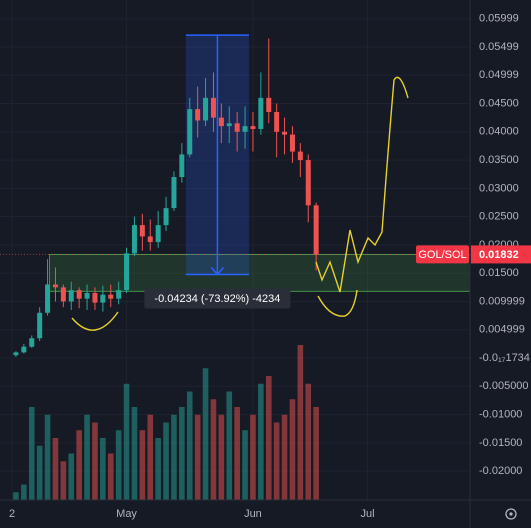 This screenshot has width=531, height=528. Describe the element at coordinates (504, 358) in the screenshot. I see `y-tick-label: -0.0₁₇1734` at that location.